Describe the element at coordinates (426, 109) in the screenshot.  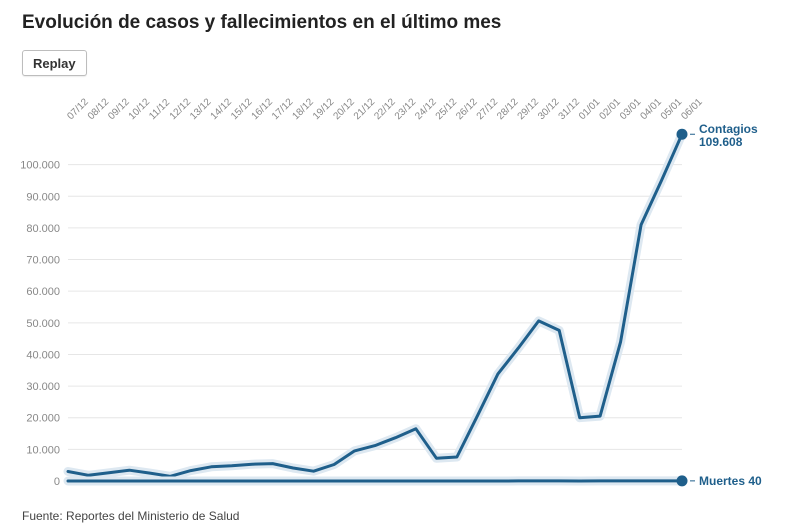
I see `x-tick-label: 24/12` at that location.